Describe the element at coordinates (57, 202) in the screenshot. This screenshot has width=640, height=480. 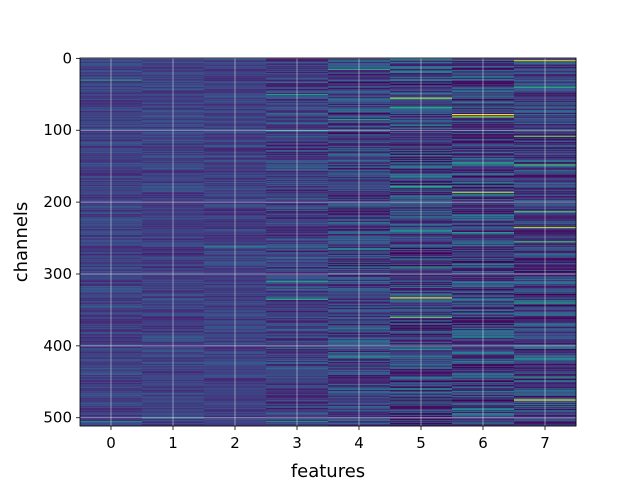
I see `y-tick-label: 200` at that location.